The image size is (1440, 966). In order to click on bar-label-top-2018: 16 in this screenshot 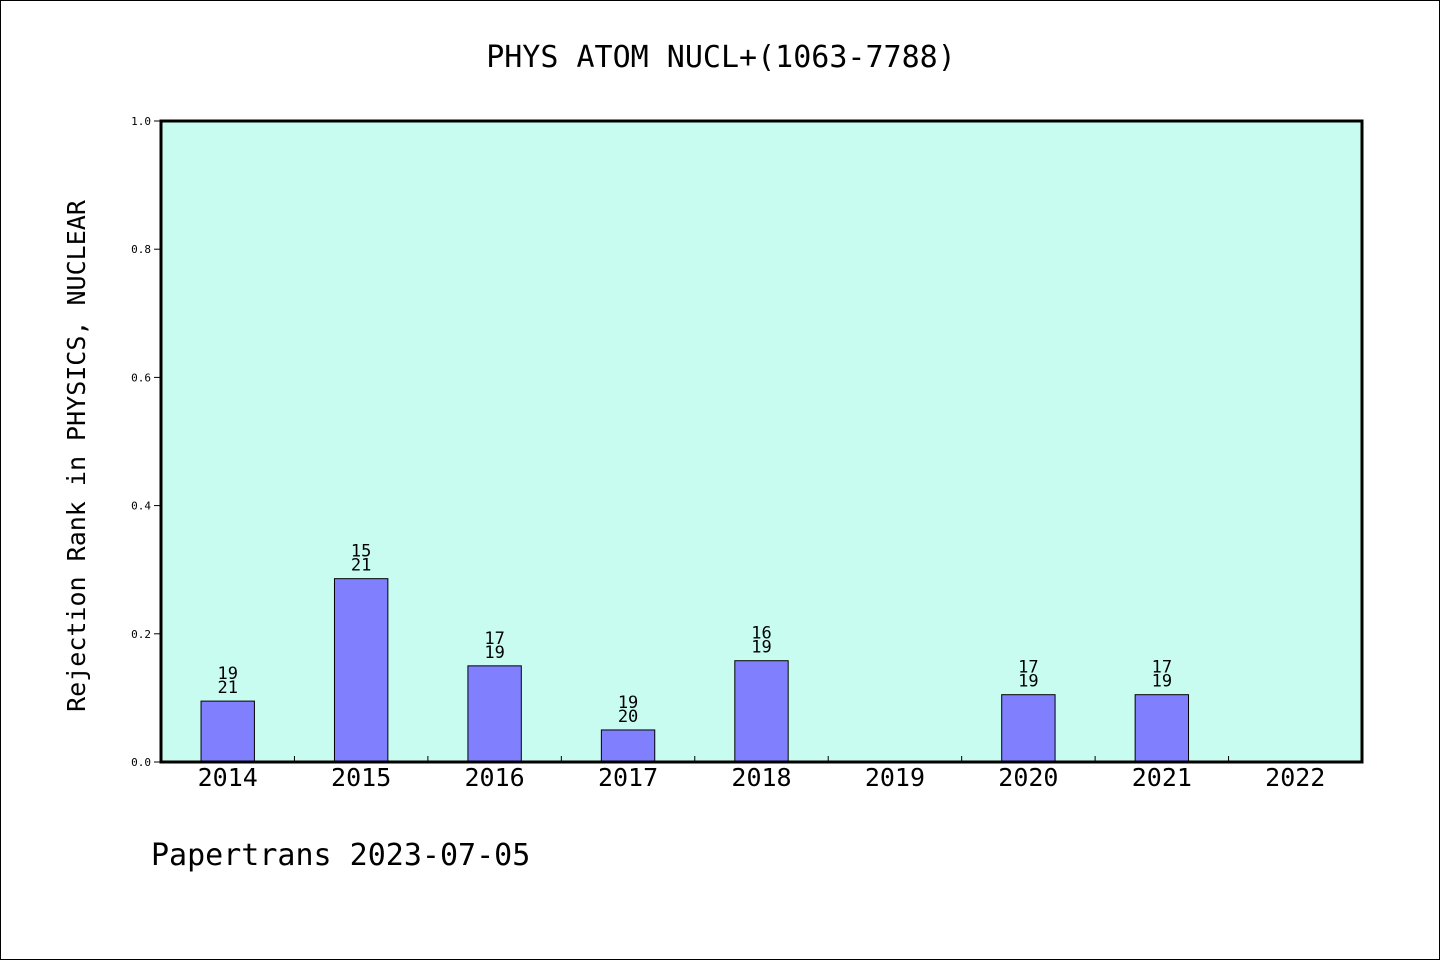, I will do `click(761, 634)`.